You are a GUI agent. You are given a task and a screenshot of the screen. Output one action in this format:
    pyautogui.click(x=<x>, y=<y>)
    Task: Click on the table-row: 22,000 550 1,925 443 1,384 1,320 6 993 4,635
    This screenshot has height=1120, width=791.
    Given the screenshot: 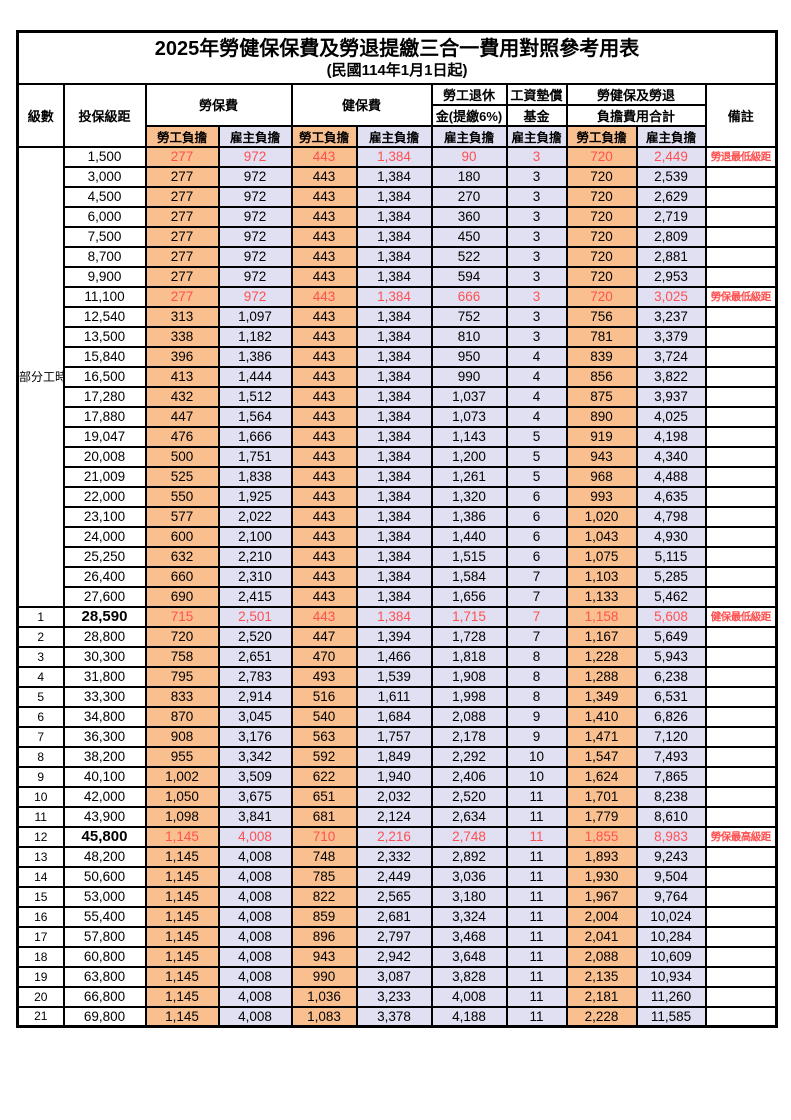 What is the action you would take?
    pyautogui.click(x=398, y=496)
    